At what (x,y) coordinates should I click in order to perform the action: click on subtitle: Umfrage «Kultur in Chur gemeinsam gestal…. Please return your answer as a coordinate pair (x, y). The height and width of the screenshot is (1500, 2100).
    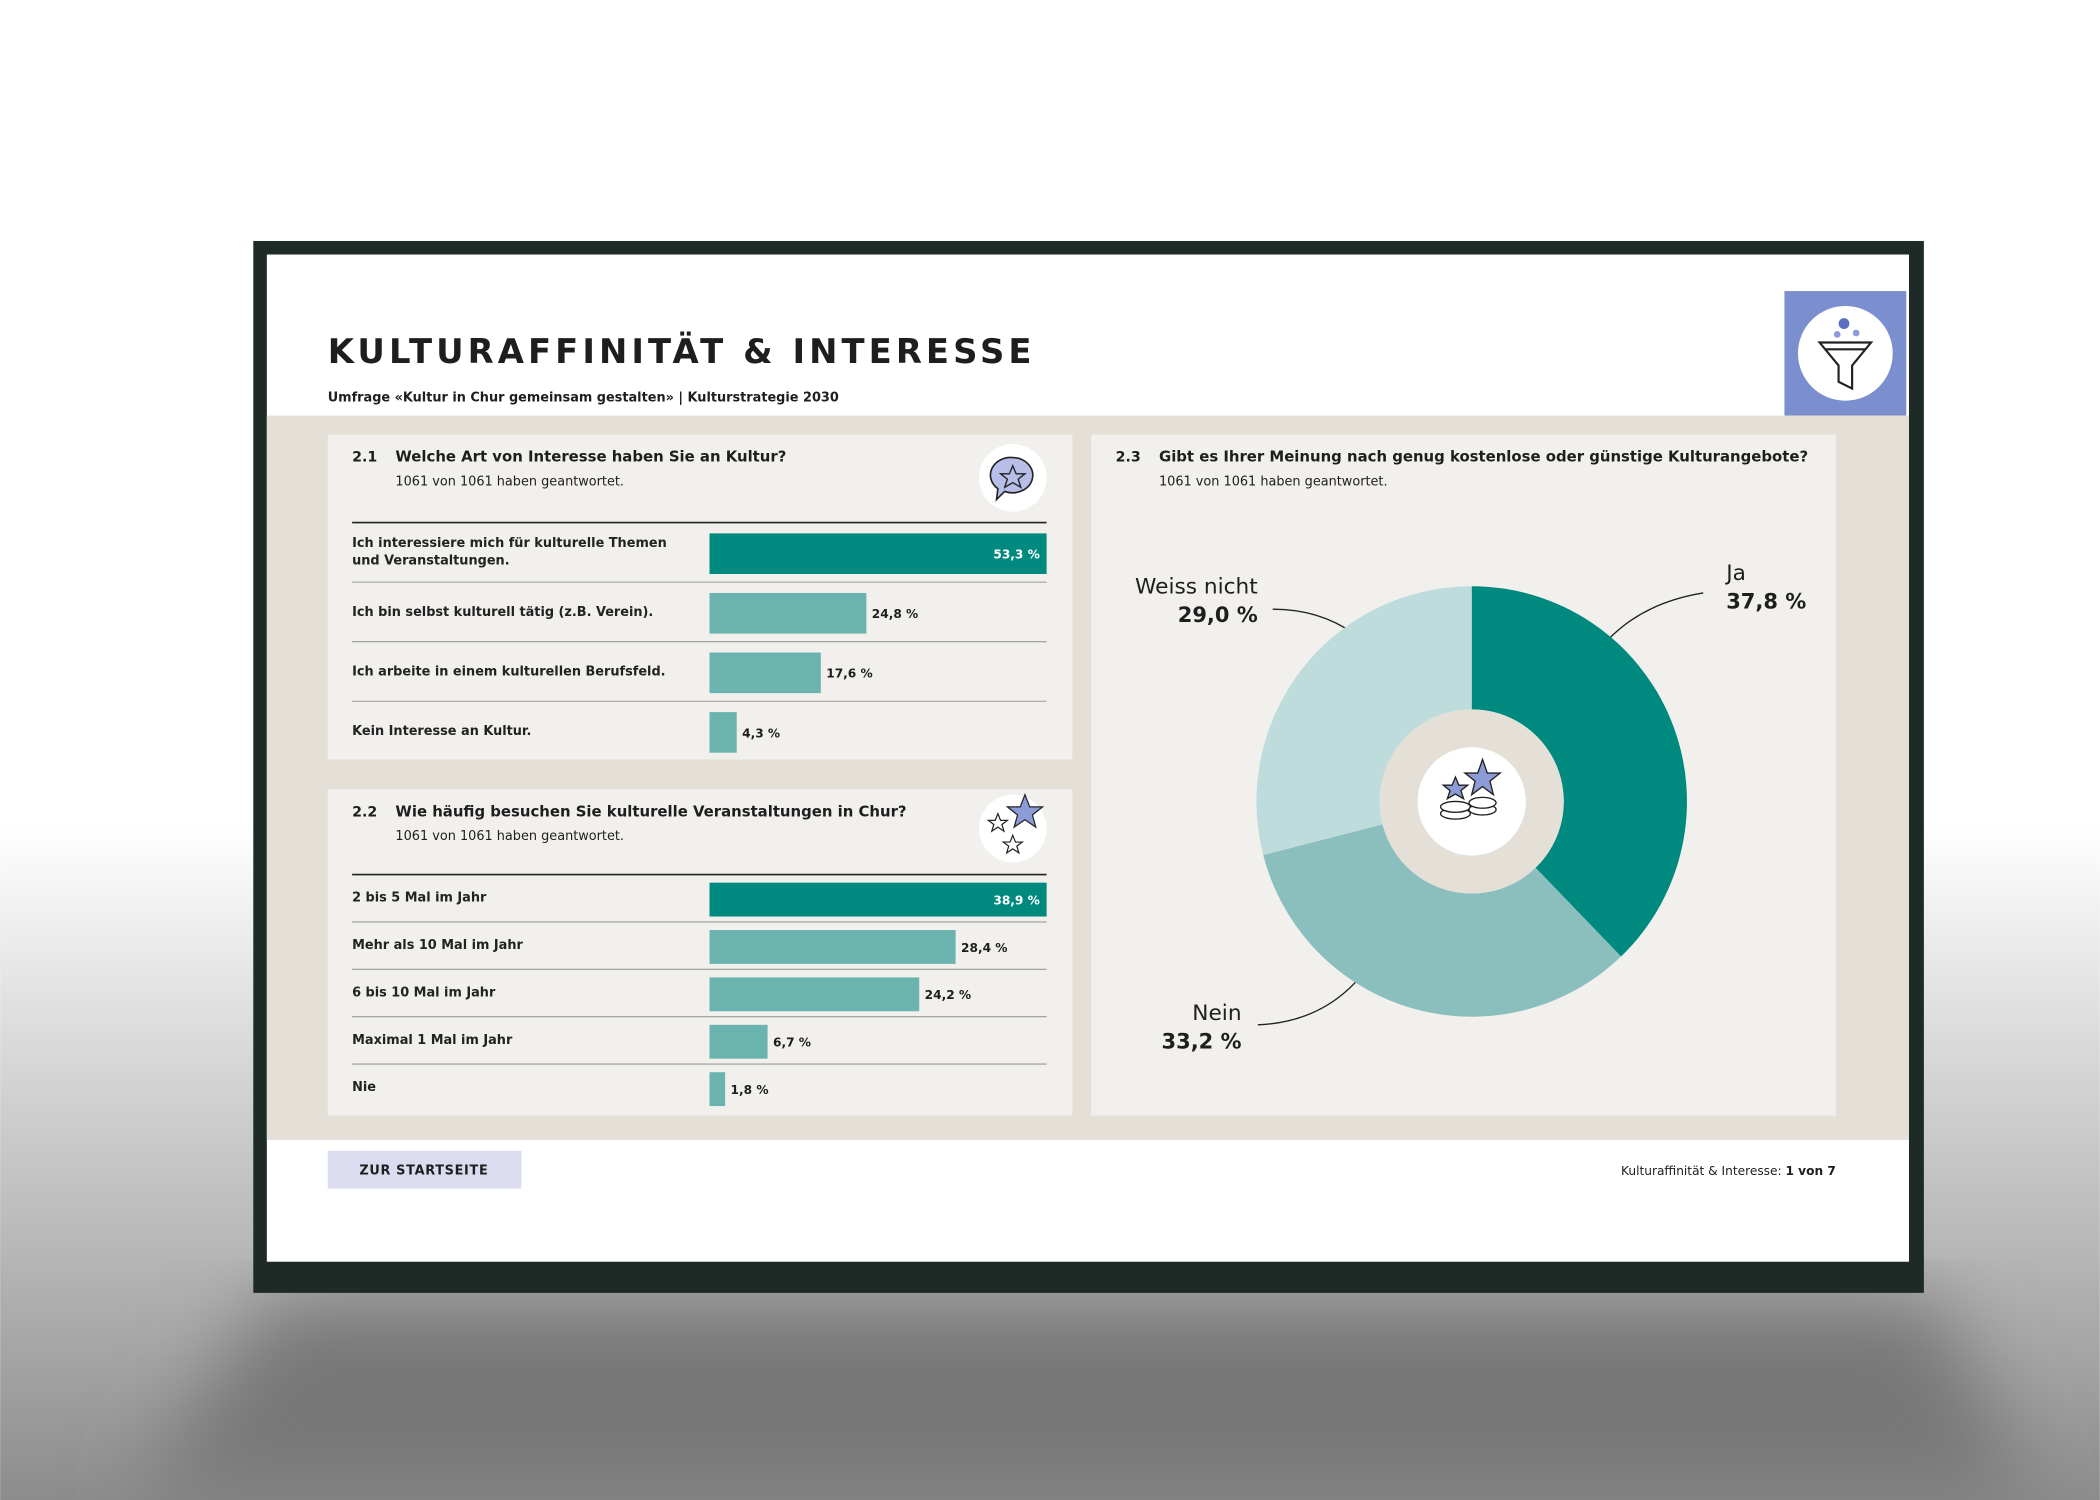
    Looking at the image, I should click on (583, 398).